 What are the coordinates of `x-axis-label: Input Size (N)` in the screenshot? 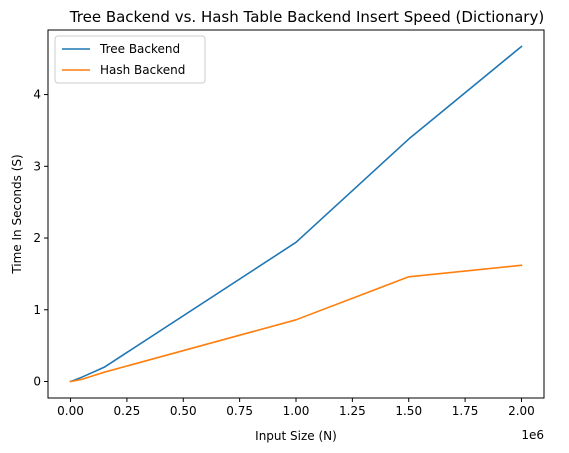 It's located at (296, 436).